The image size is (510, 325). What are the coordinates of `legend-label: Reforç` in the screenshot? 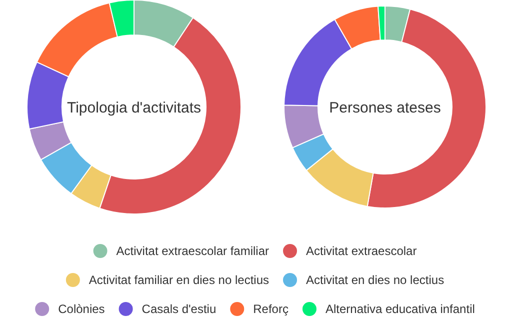 It's located at (270, 309).